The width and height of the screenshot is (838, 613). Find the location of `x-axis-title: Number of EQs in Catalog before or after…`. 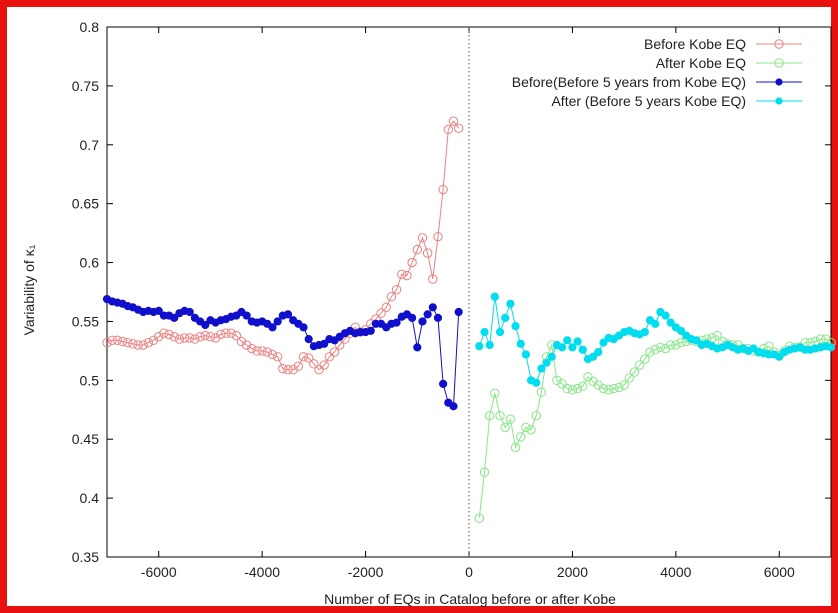

x-axis-title: Number of EQs in Catalog before or after… is located at coordinates (470, 599).